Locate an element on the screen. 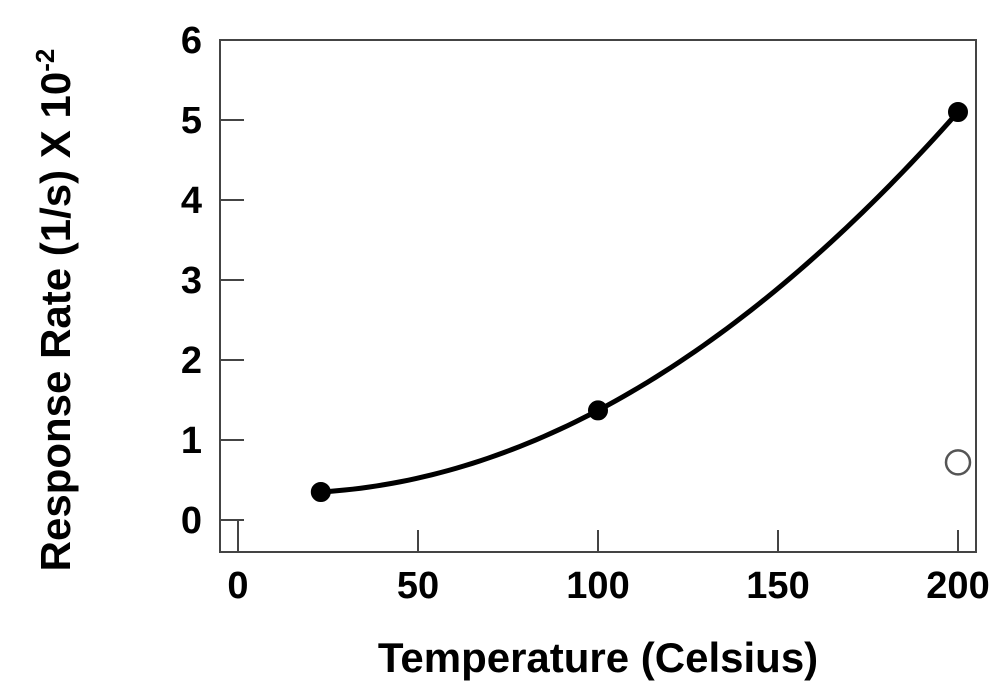 The image size is (1000, 695). y-tick-label: 4 is located at coordinates (191, 201).